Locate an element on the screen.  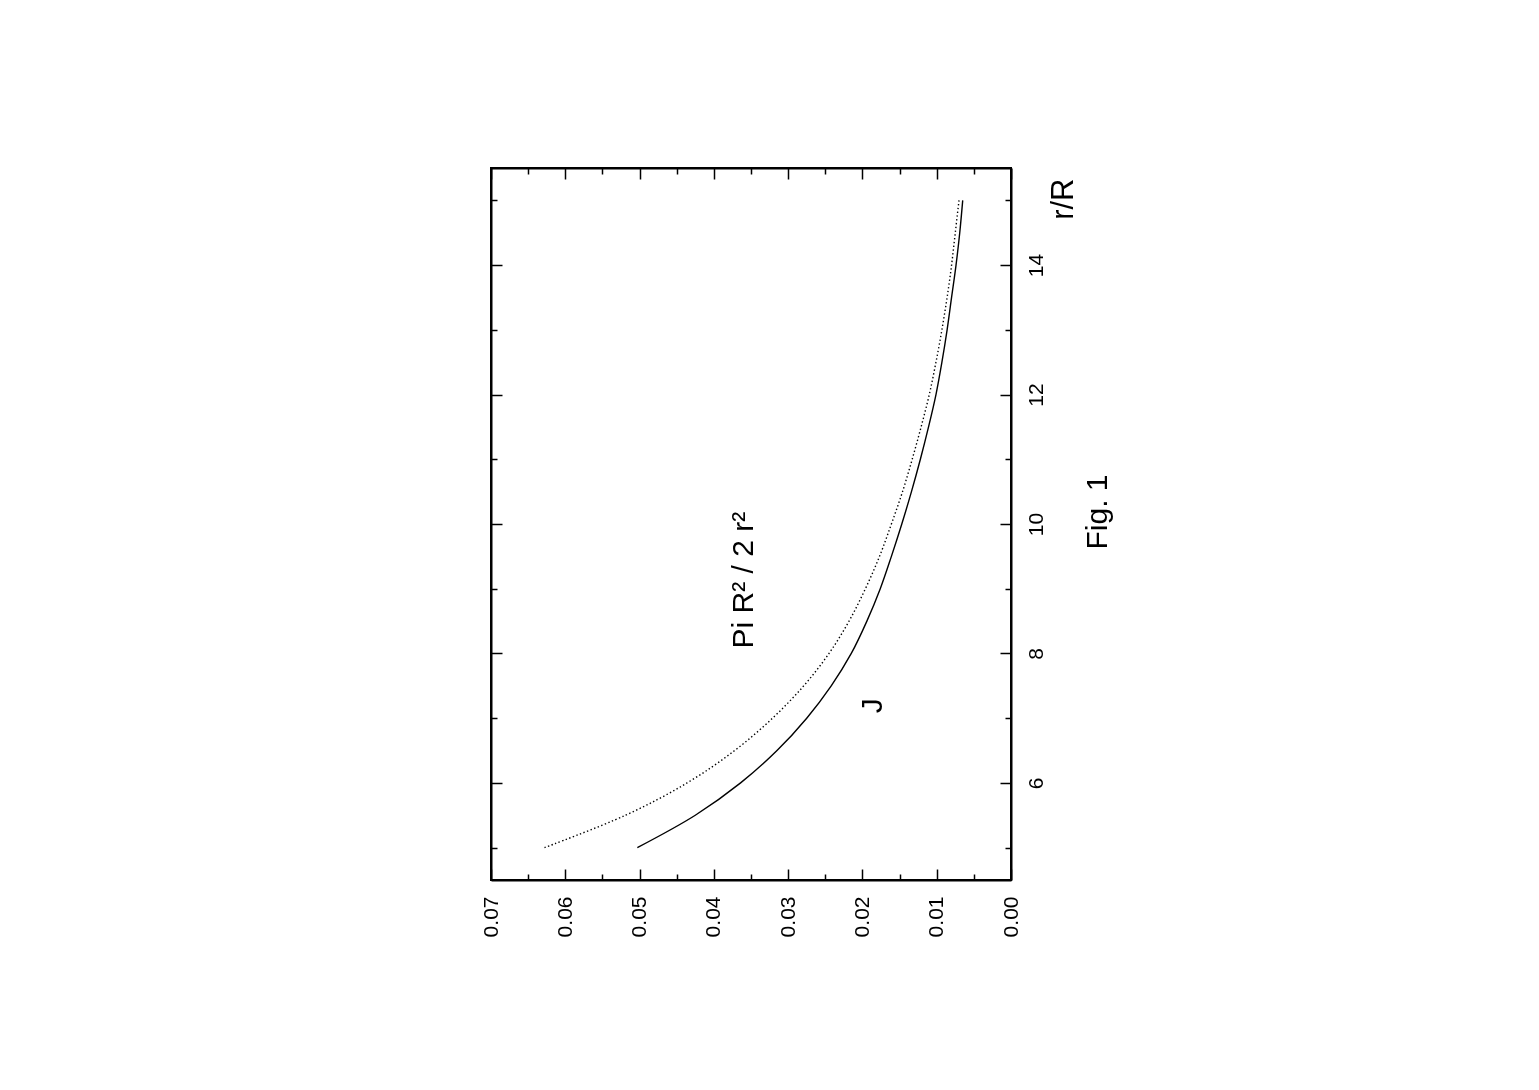
y-tick-label: 8 is located at coordinates (1035, 654).